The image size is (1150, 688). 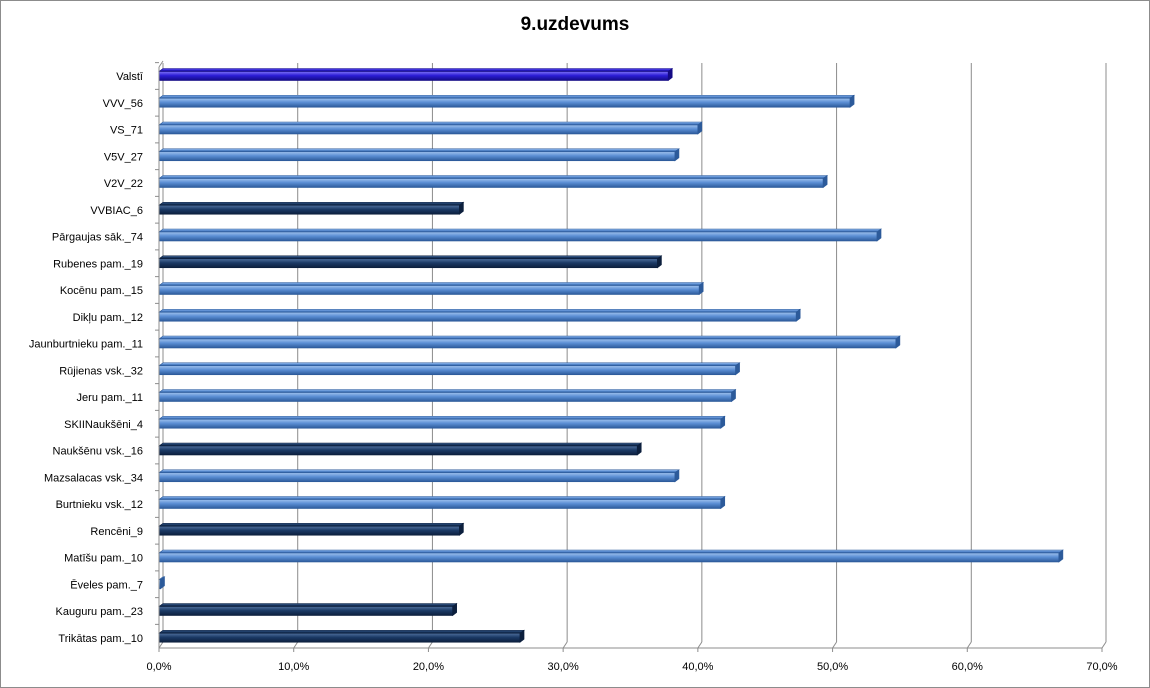 I want to click on category-label: Pārgaujas sāk._74, so click(x=97, y=238).